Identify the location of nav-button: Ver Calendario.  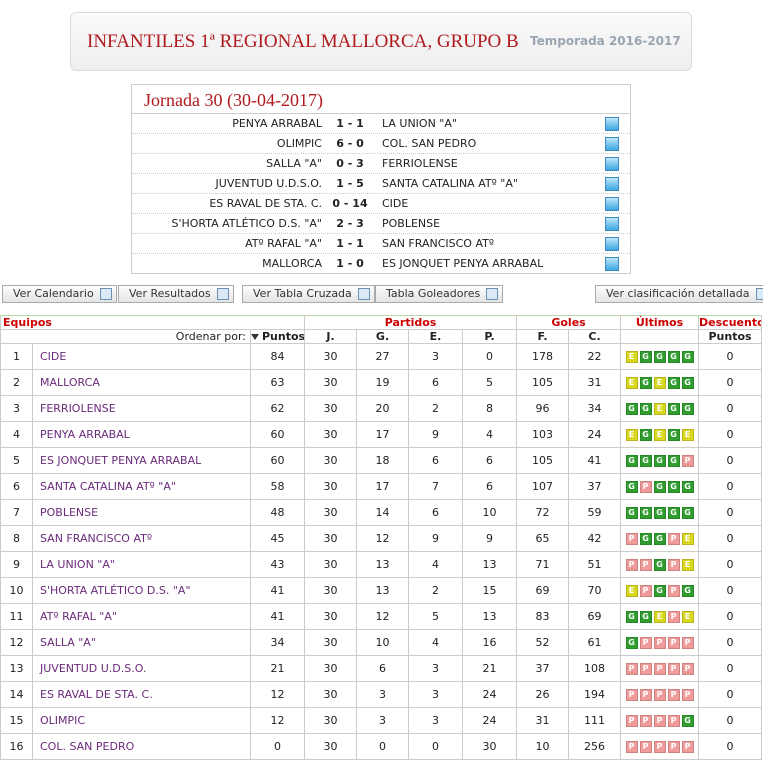
(59, 294).